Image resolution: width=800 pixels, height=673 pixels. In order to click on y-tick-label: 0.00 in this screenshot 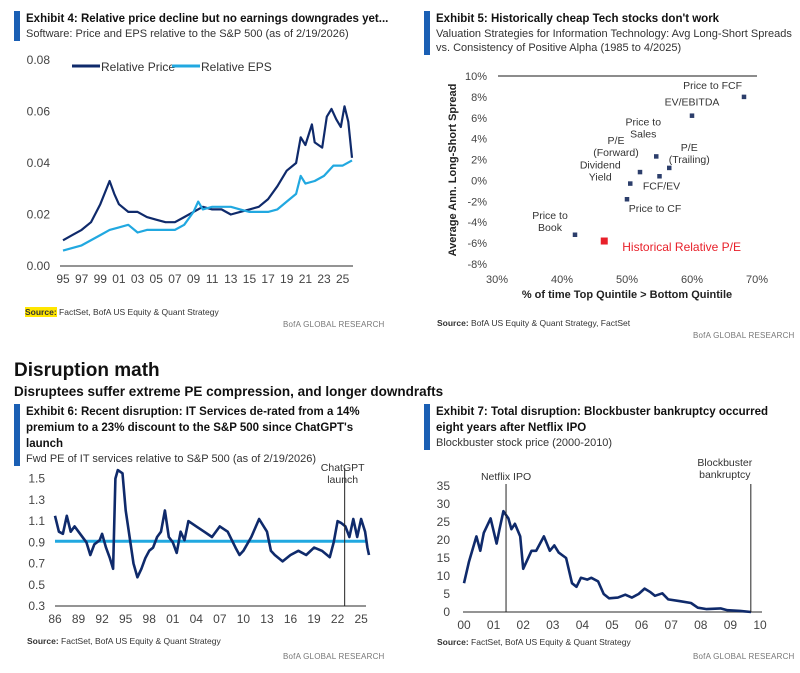, I will do `click(39, 266)`.